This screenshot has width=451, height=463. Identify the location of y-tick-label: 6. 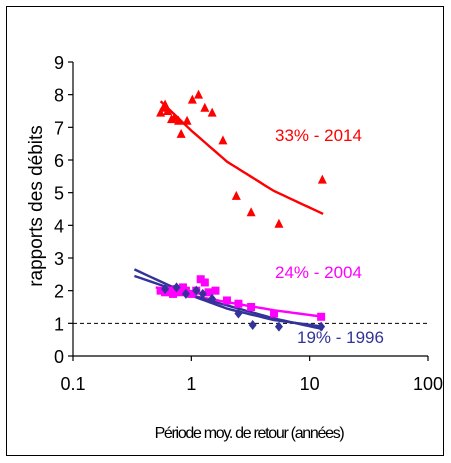
(59, 161).